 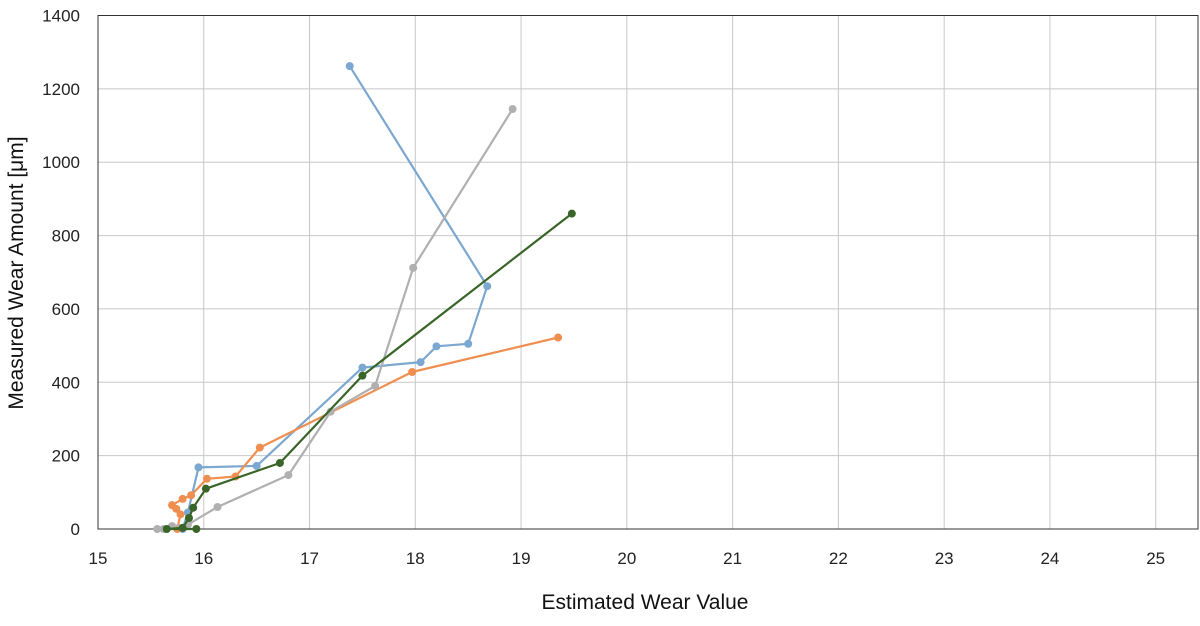 What do you see at coordinates (75, 529) in the screenshot?
I see `y-tick-label: 0` at bounding box center [75, 529].